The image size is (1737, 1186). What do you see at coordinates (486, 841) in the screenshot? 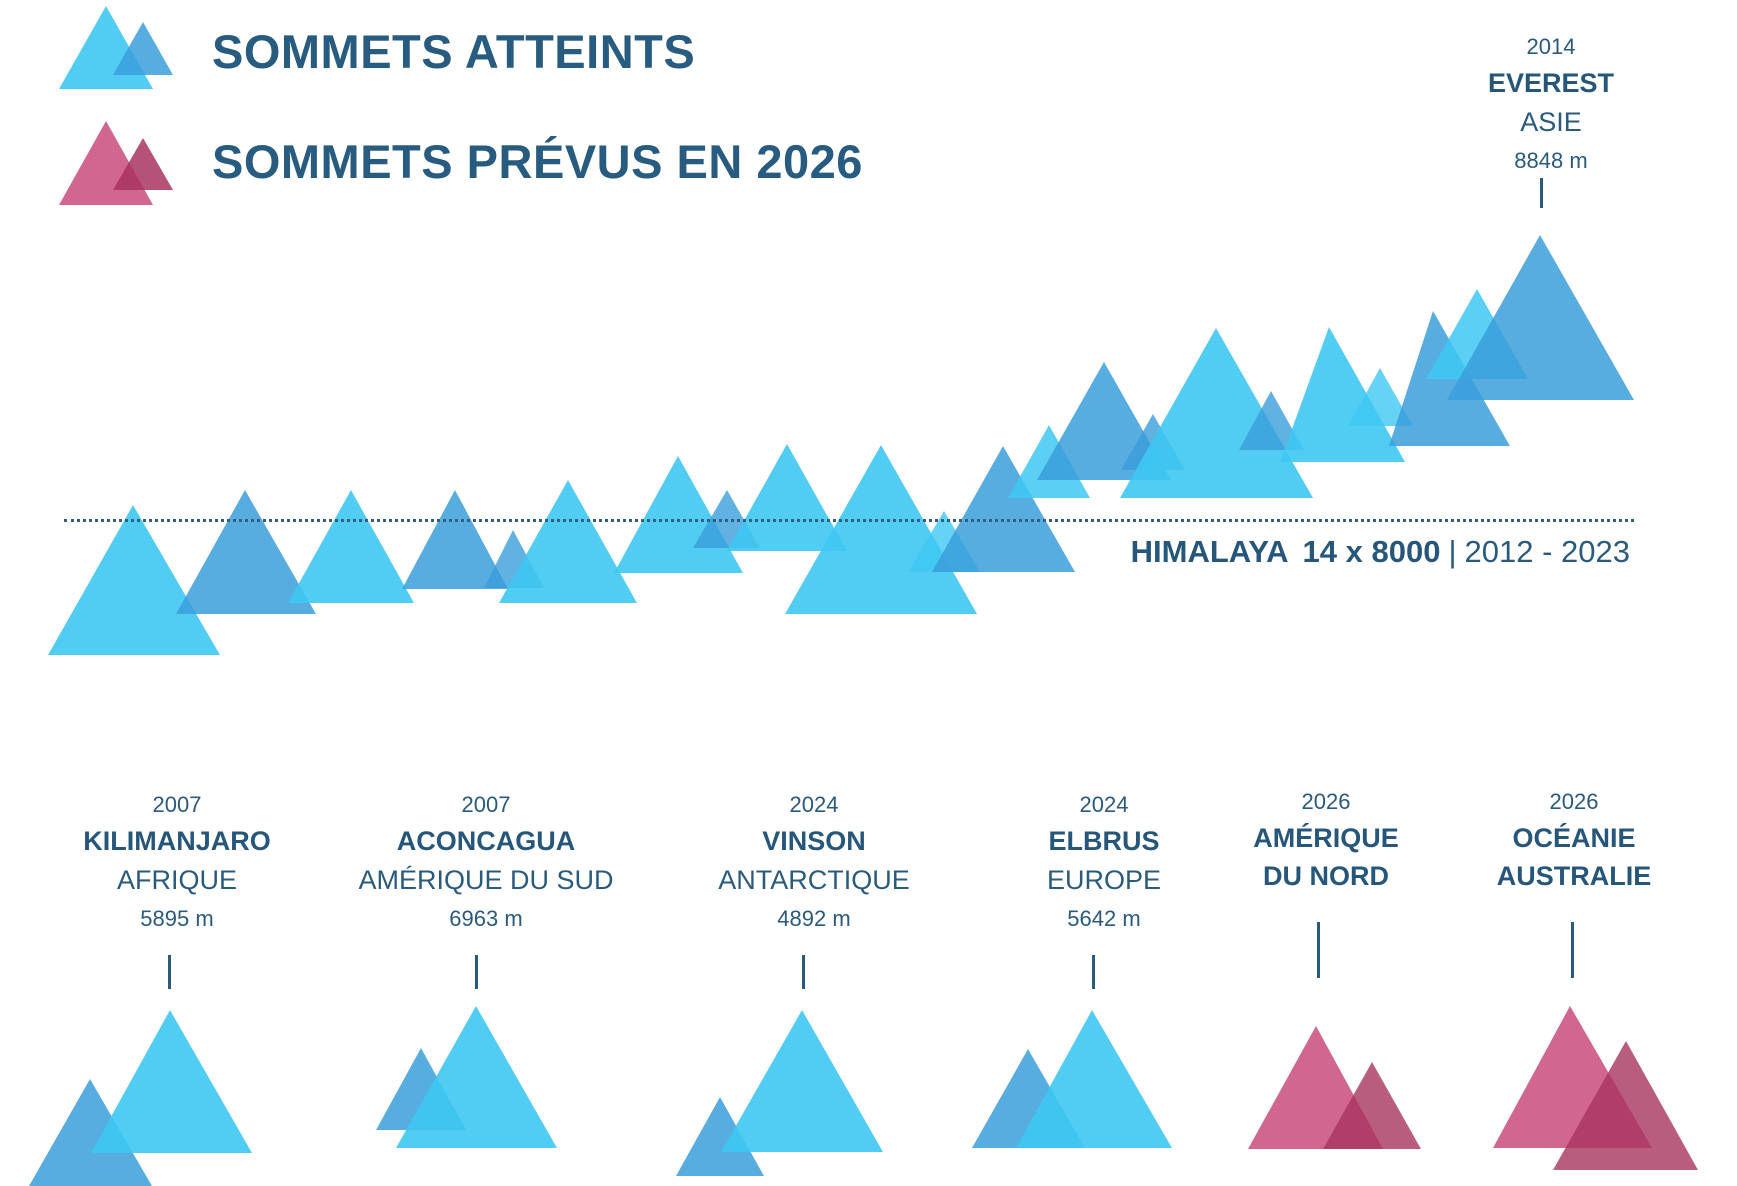
I see `summit-name: ACONCAGUA` at bounding box center [486, 841].